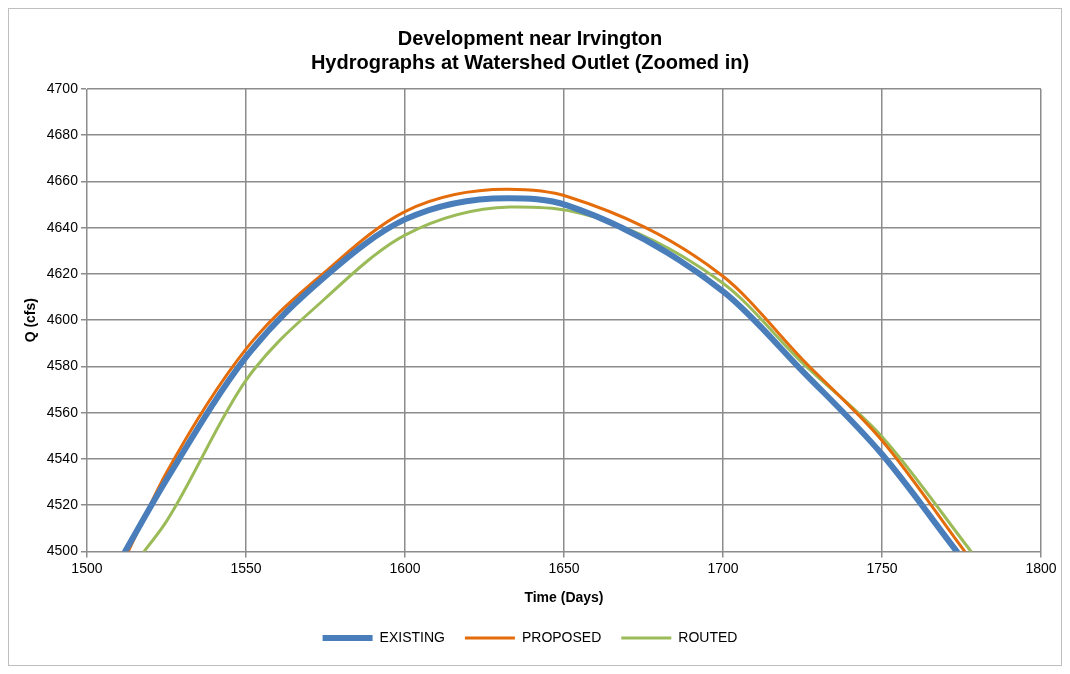  Describe the element at coordinates (62, 319) in the screenshot. I see `y-tick-label: 4600` at that location.